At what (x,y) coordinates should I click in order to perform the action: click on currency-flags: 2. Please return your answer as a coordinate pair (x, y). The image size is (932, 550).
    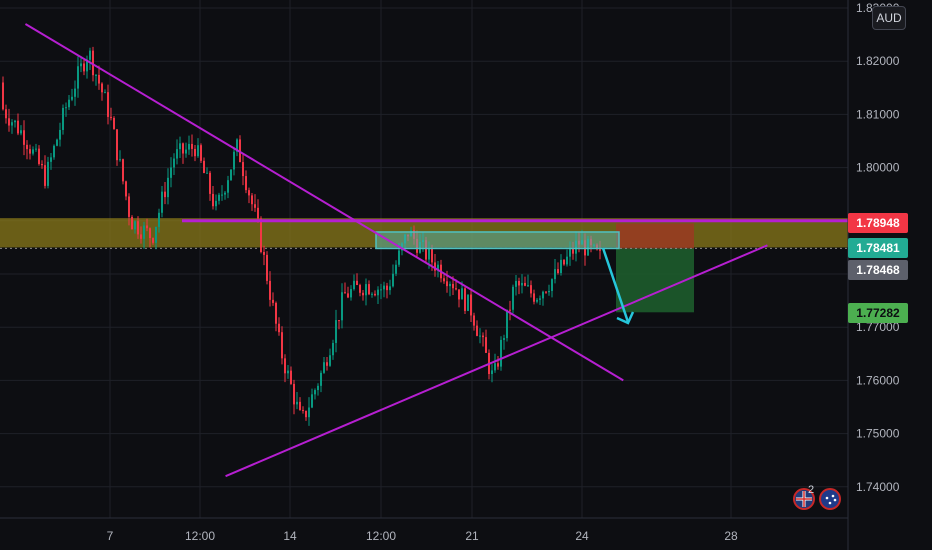
    Looking at the image, I should click on (817, 499).